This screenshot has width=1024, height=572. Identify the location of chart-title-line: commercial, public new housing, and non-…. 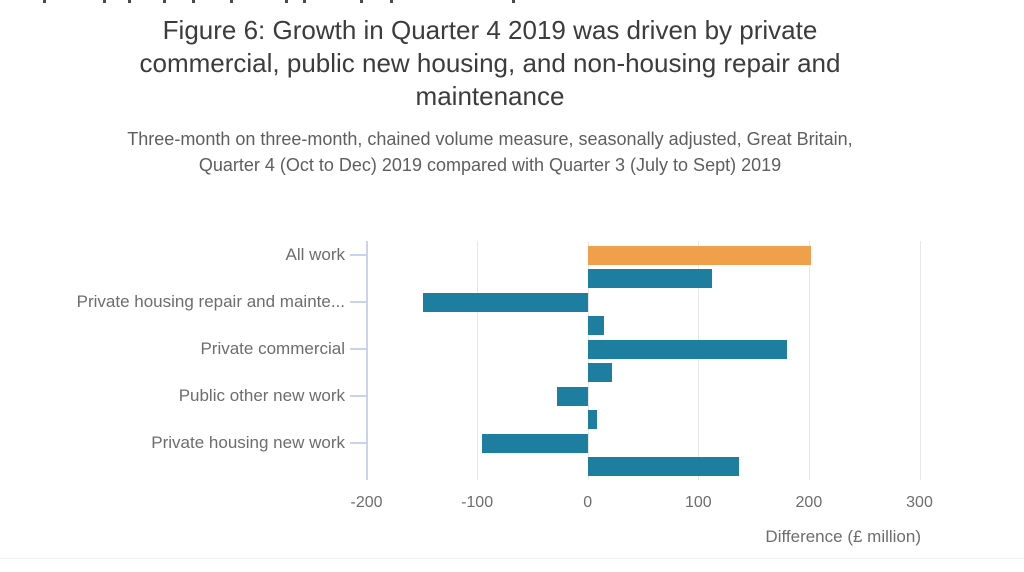
(490, 63).